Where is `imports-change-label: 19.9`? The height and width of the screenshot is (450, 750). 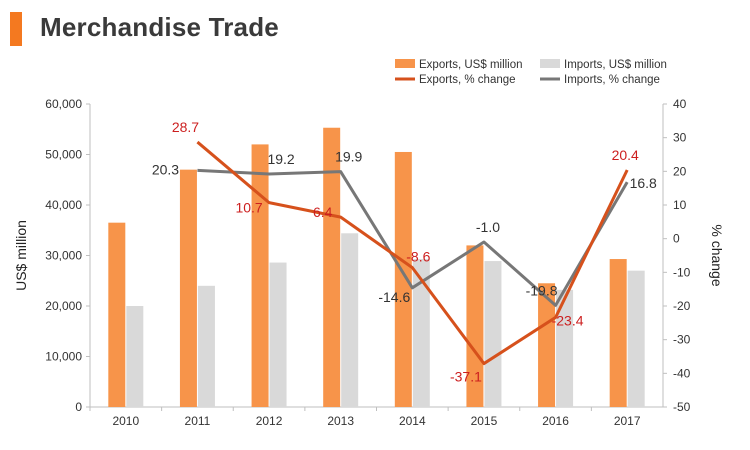
imports-change-label: 19.9 is located at coordinates (348, 157).